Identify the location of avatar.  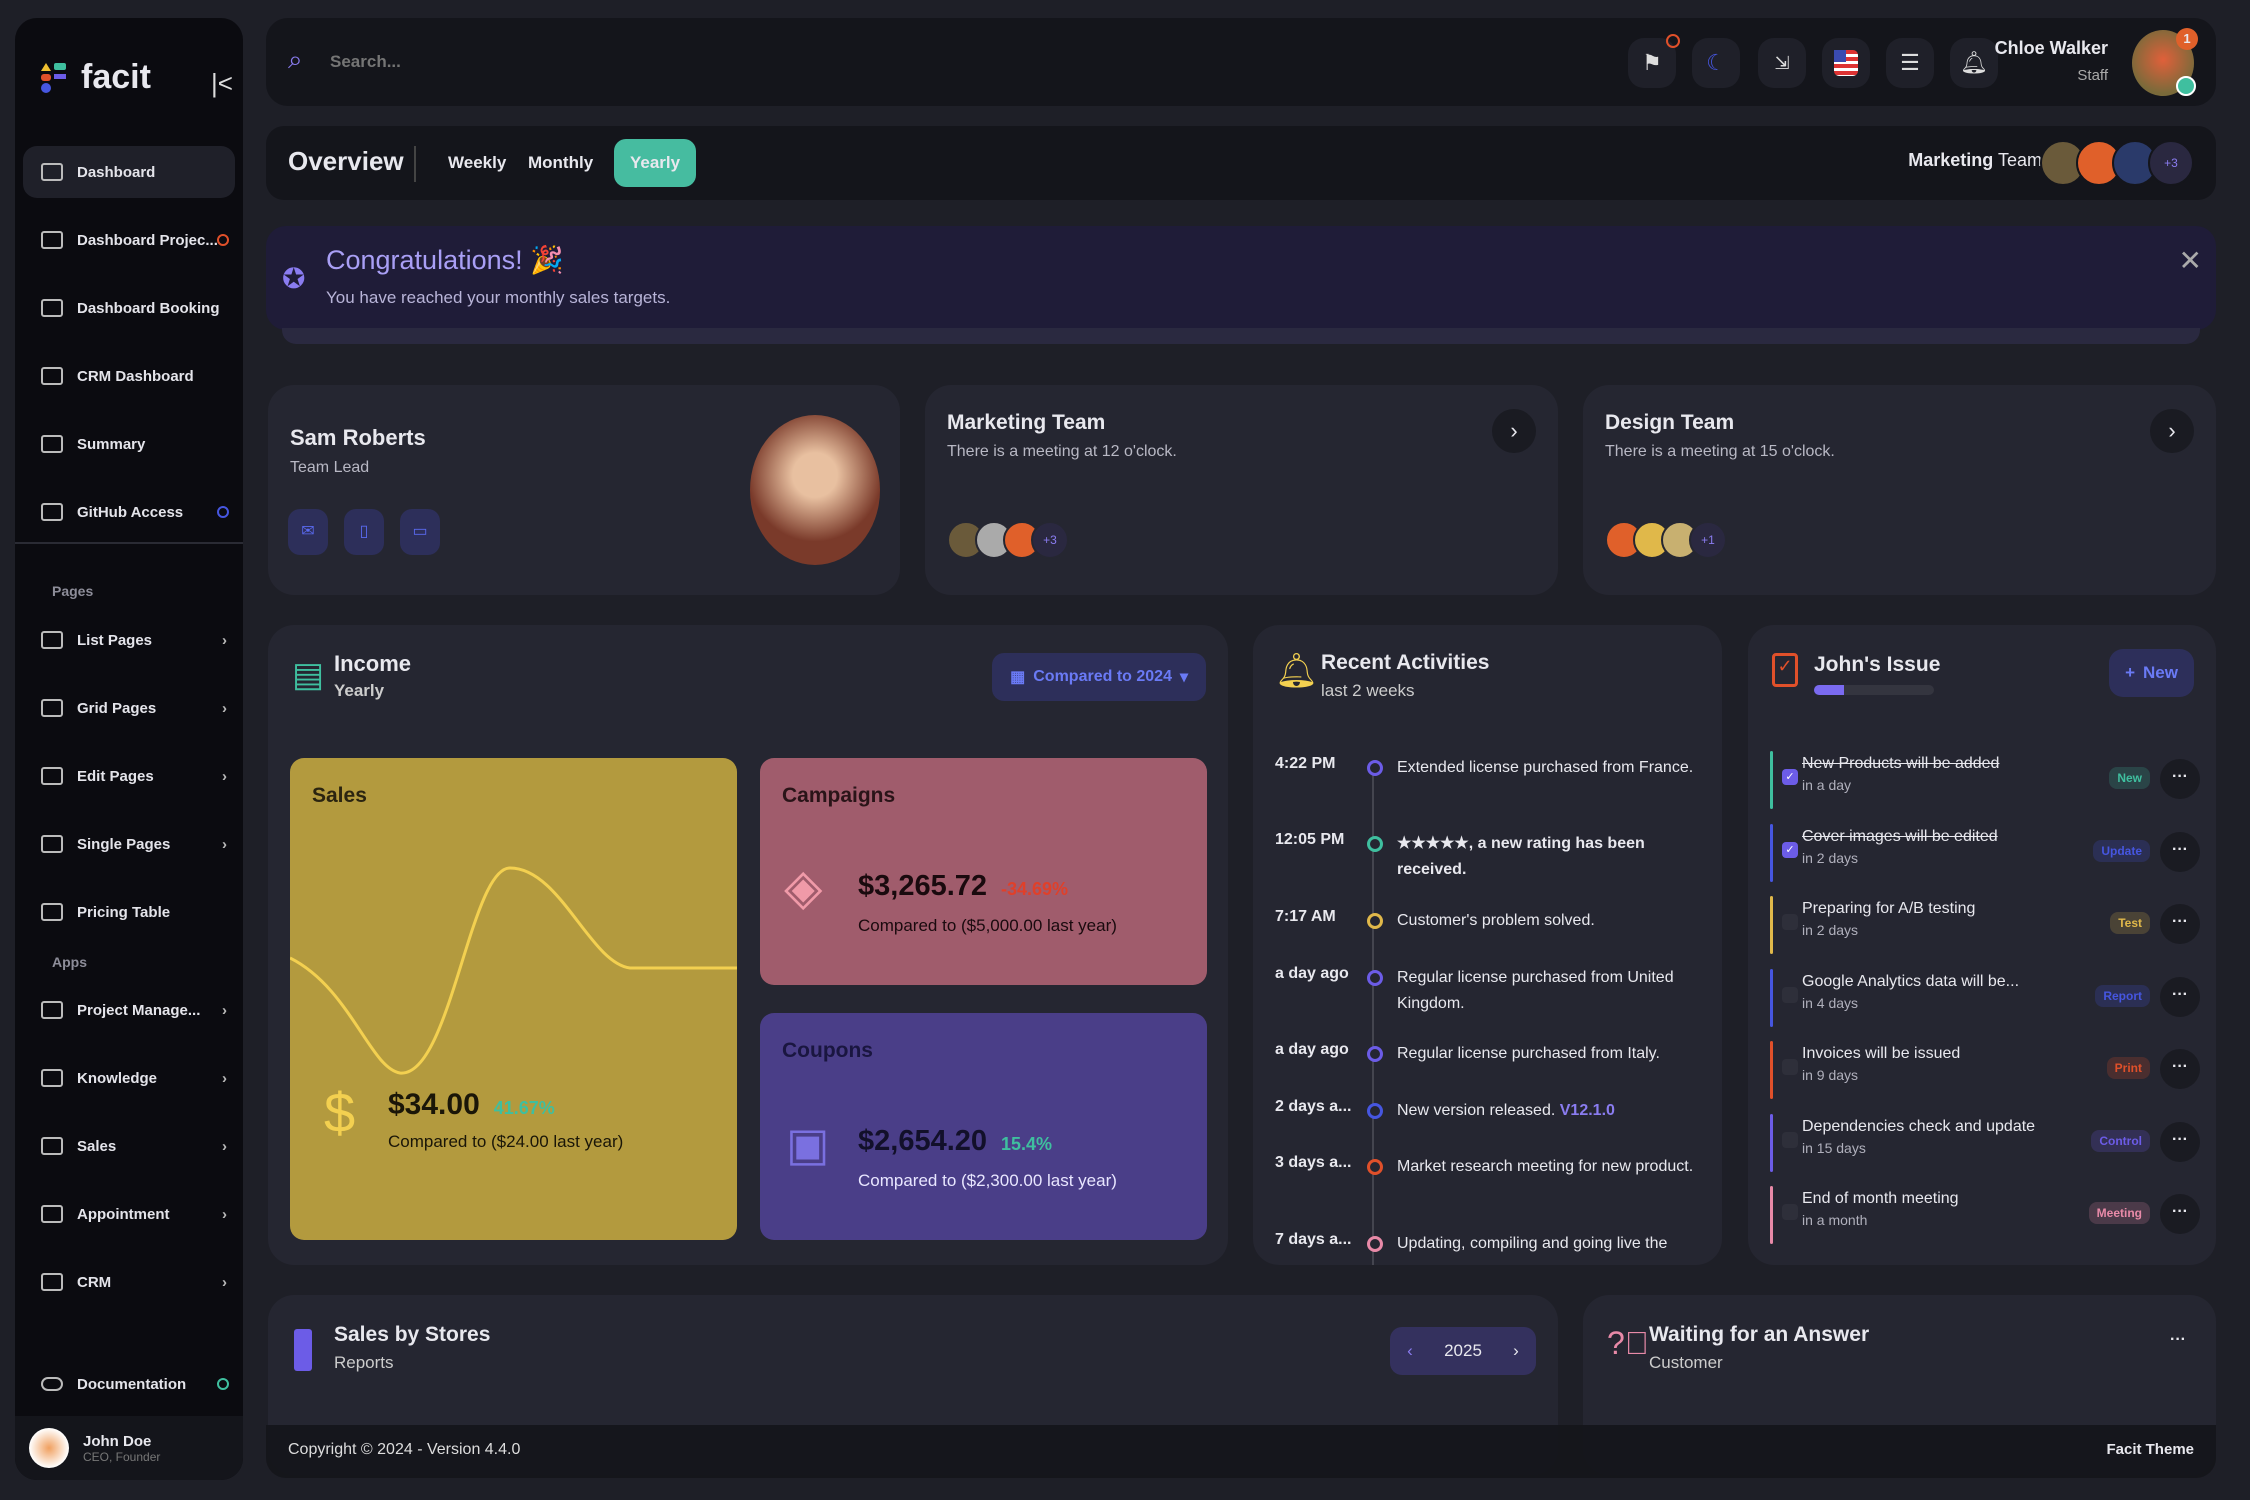
(2135, 163).